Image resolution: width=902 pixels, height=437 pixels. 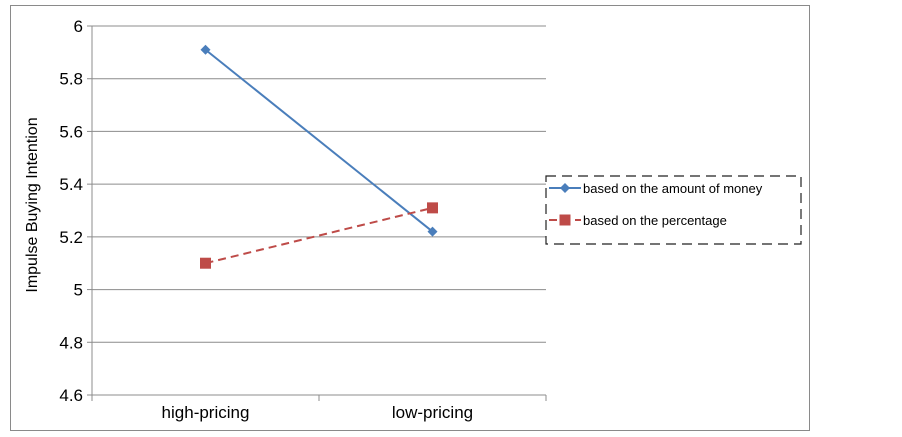 I want to click on x-tick-labels: high-pricing low-pricing, so click(x=318, y=412).